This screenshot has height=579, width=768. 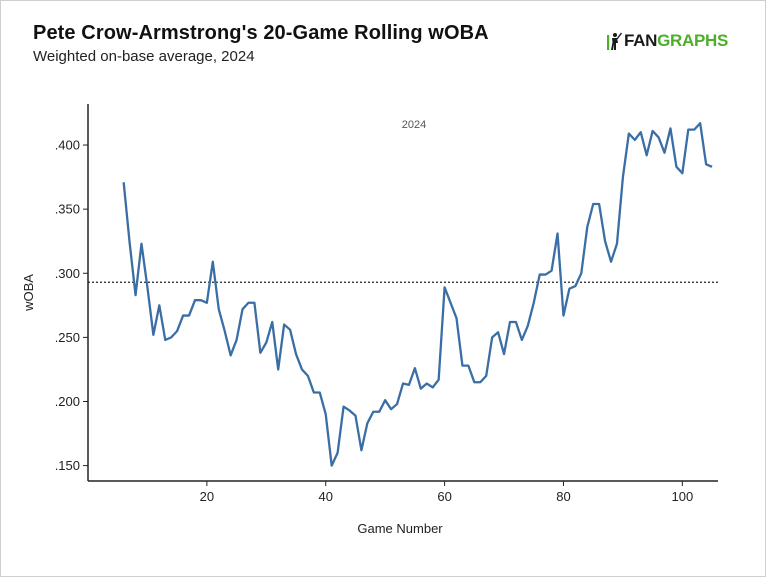 I want to click on y-tick-label: .300, so click(x=67, y=273).